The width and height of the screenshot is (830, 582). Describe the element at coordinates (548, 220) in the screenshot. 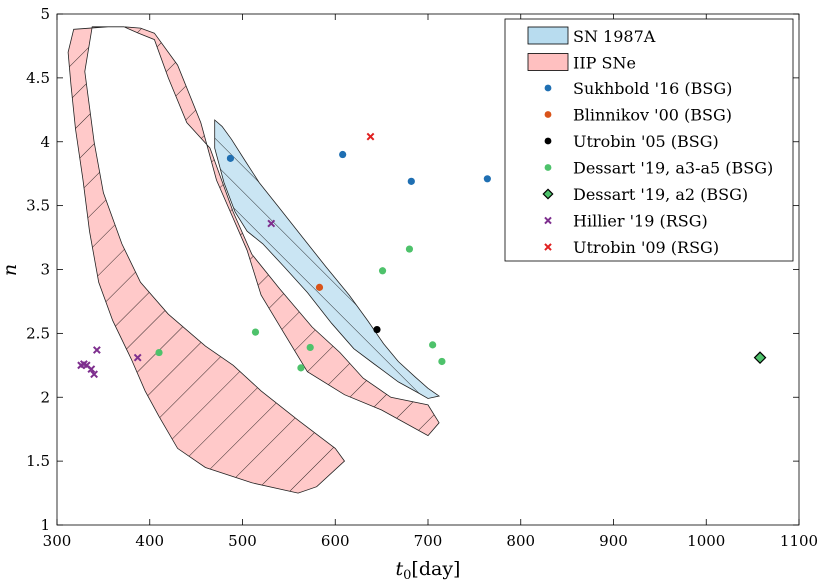

I see `legend-marker-hillier-19-rsg` at that location.